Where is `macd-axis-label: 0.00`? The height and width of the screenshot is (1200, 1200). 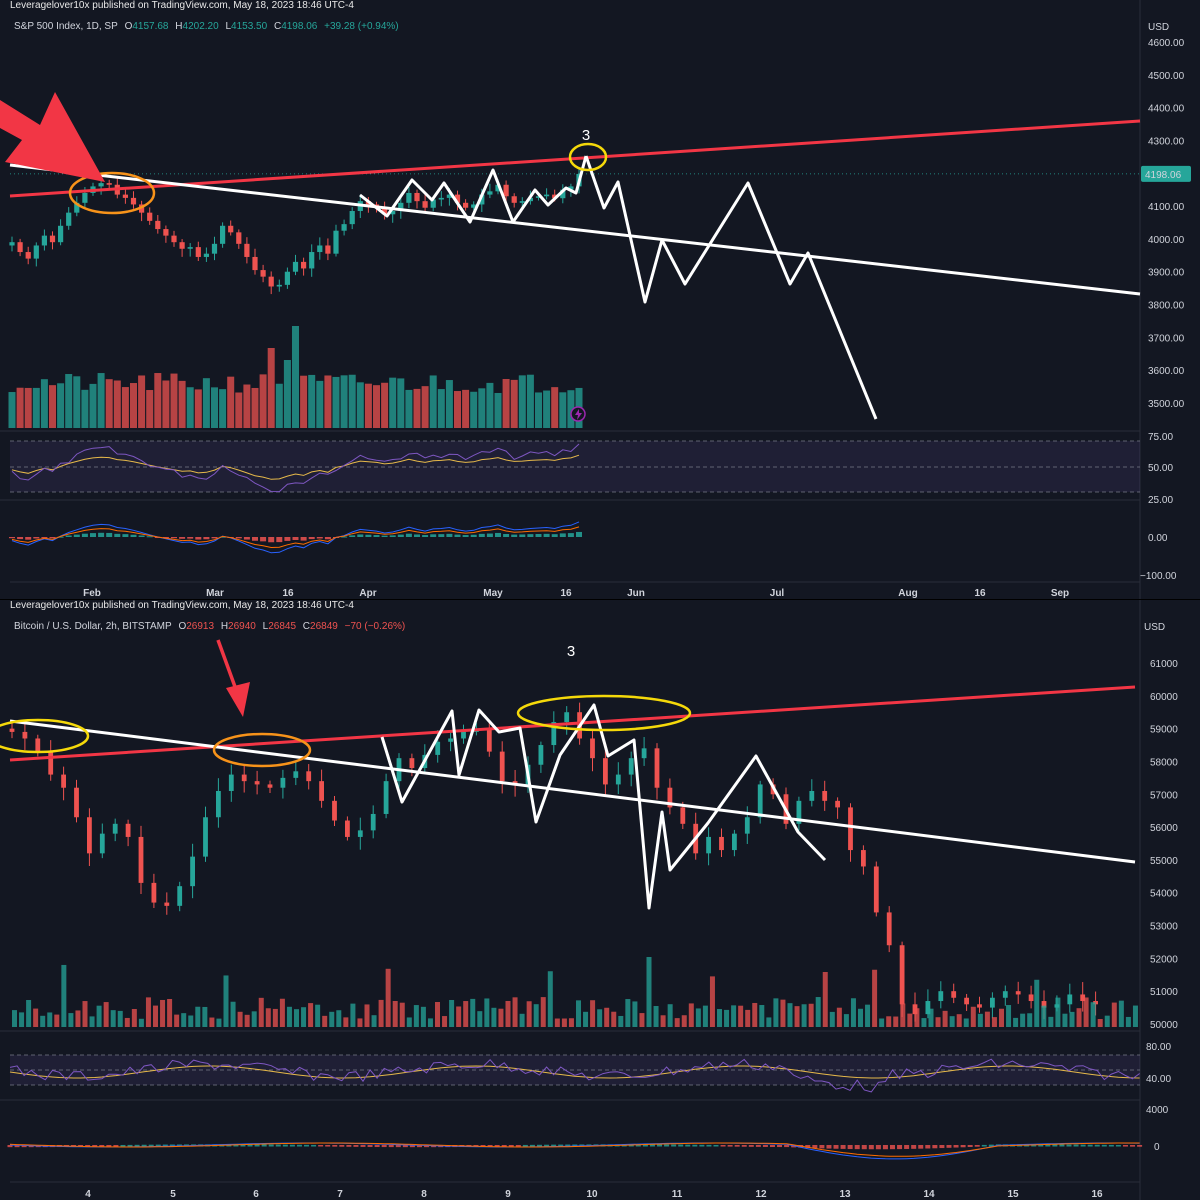 macd-axis-label: 0.00 is located at coordinates (1158, 538).